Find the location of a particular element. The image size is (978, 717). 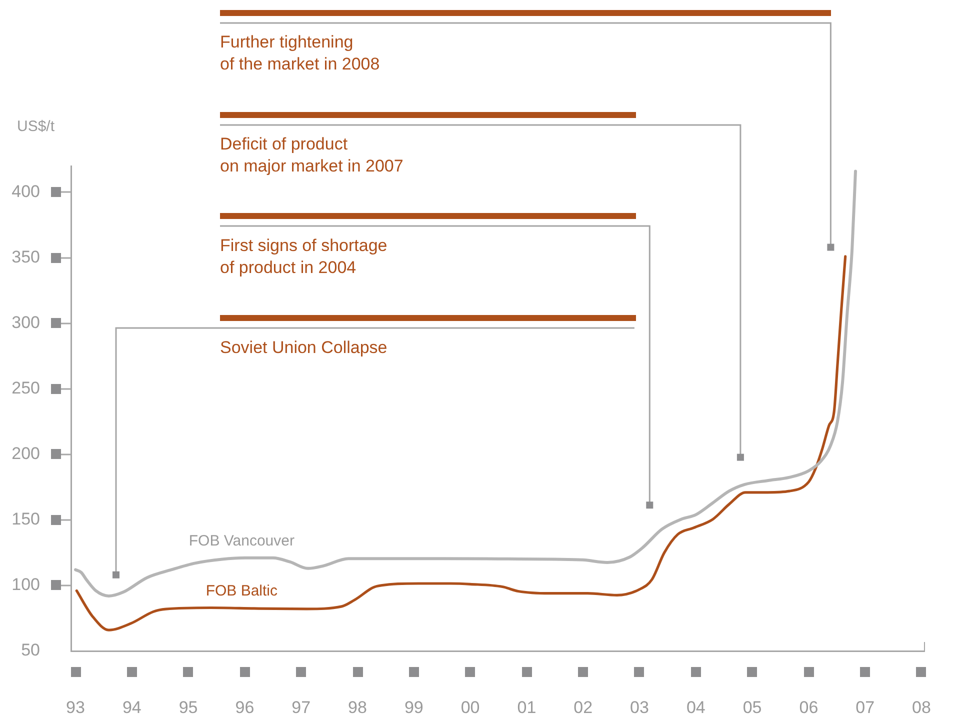

y-tick-label: 400 is located at coordinates (26, 191).